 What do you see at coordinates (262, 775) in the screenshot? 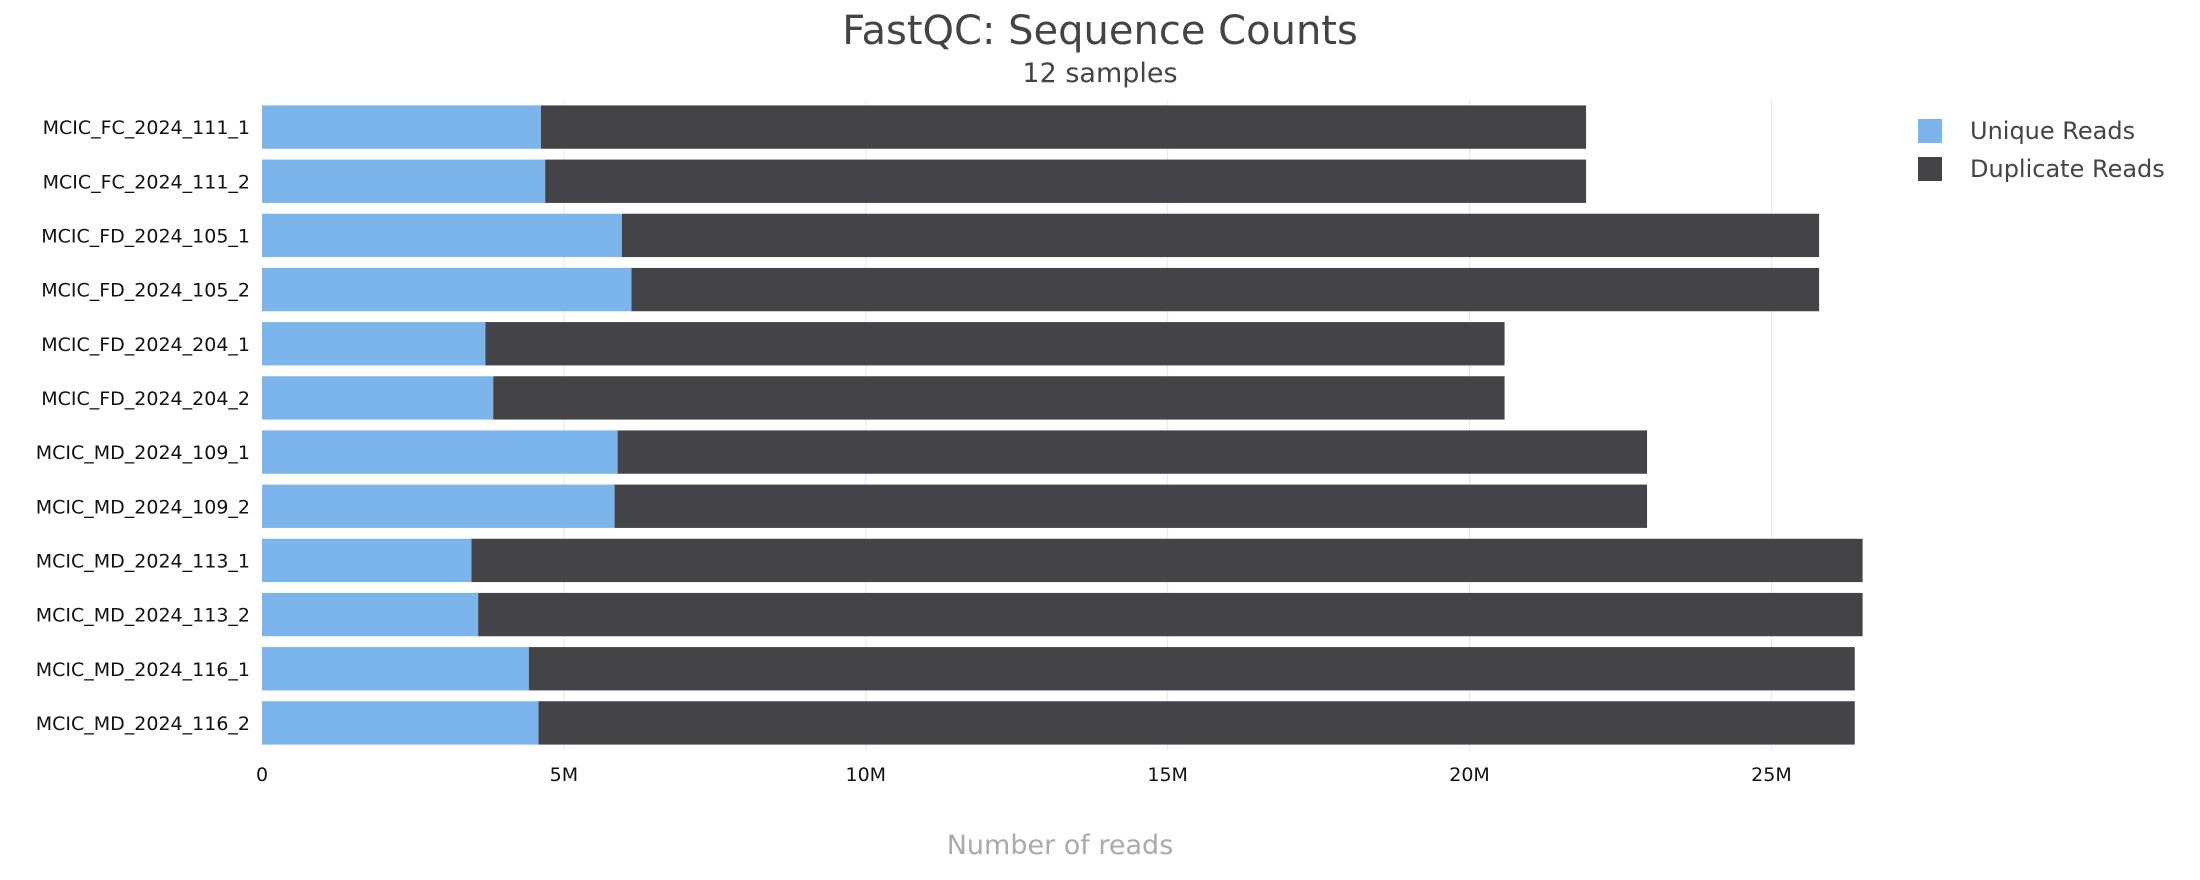
I see `x-tick-label: 0` at bounding box center [262, 775].